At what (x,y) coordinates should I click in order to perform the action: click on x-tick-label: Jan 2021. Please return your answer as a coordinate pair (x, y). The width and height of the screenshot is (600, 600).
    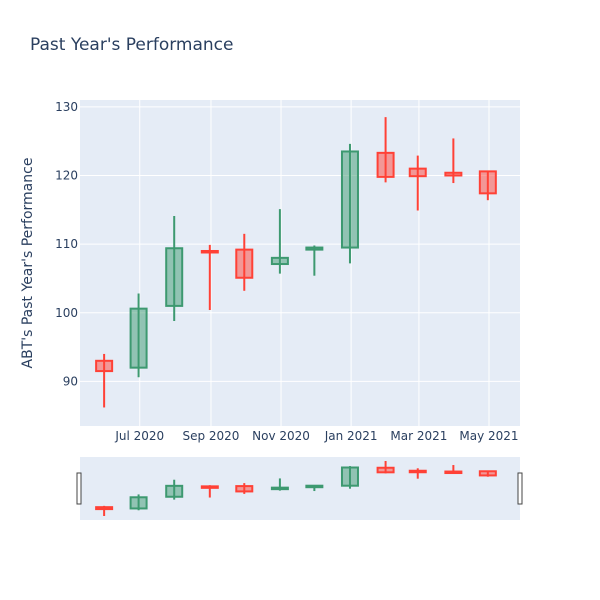
    Looking at the image, I should click on (351, 436).